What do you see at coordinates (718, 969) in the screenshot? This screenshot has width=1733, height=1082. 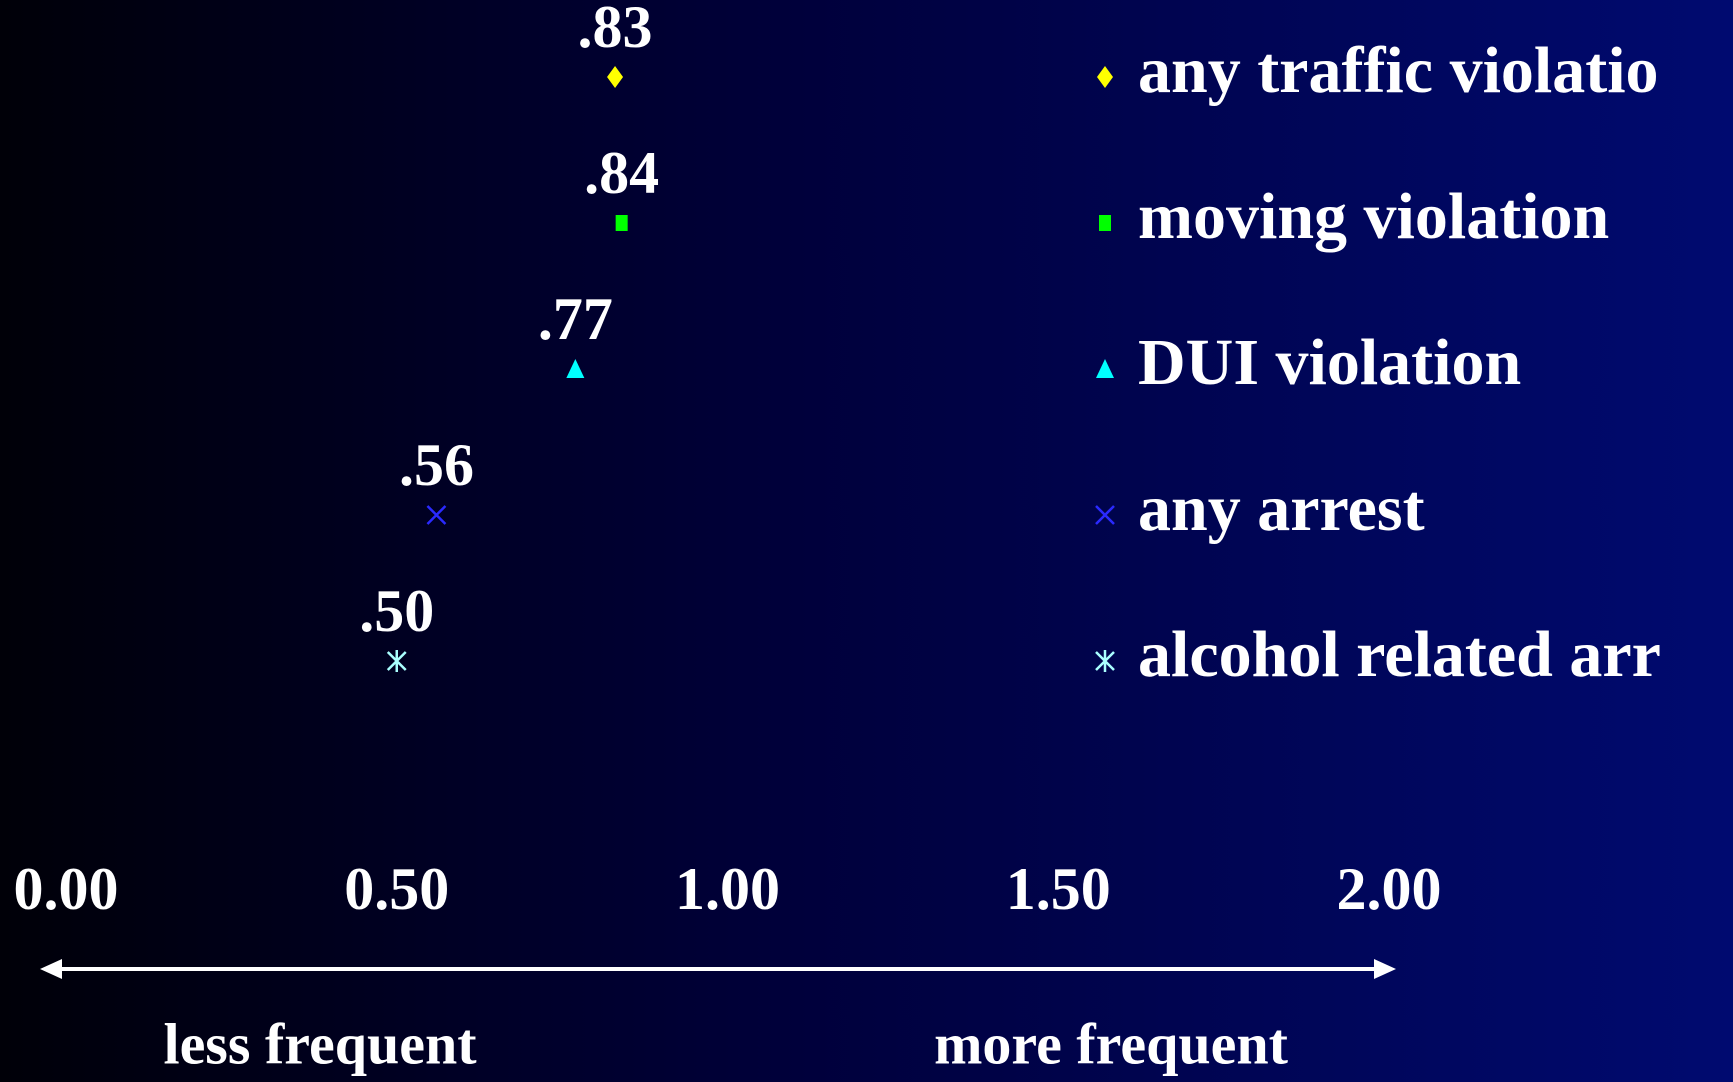 I see `axis-arrow` at bounding box center [718, 969].